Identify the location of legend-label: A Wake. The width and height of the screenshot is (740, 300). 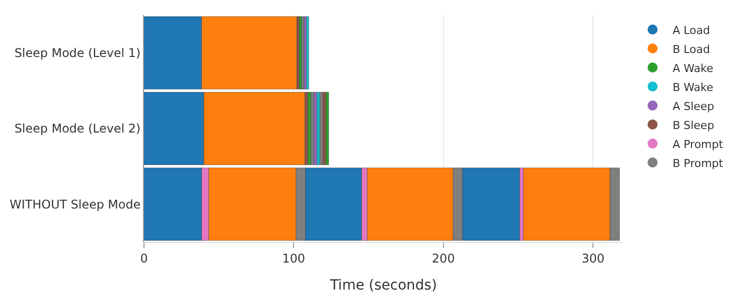
(693, 68).